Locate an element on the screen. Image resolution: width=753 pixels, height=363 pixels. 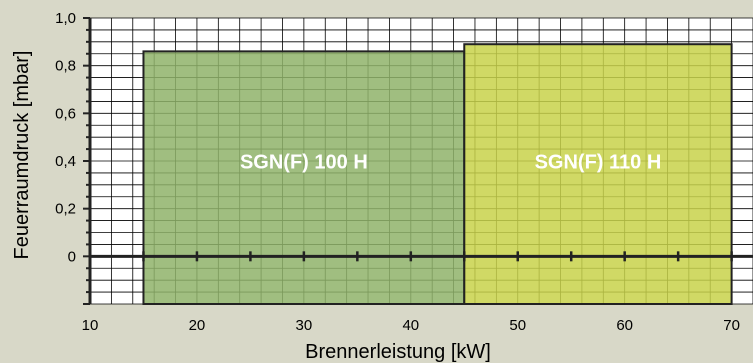
x-tick-label: 50 is located at coordinates (517, 325).